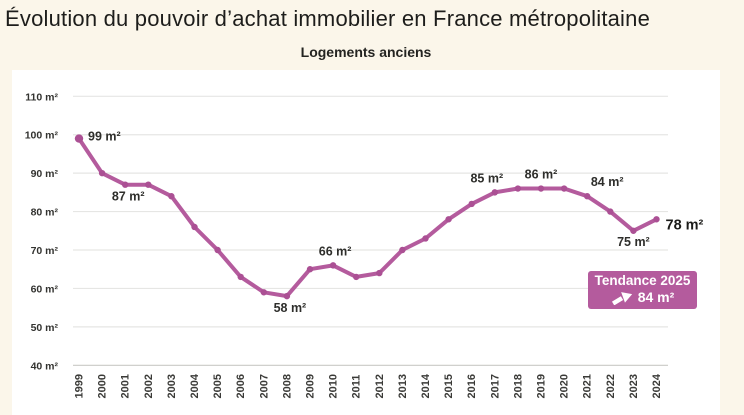 This screenshot has width=744, height=415. I want to click on x-axis-year-label: 2022, so click(611, 386).